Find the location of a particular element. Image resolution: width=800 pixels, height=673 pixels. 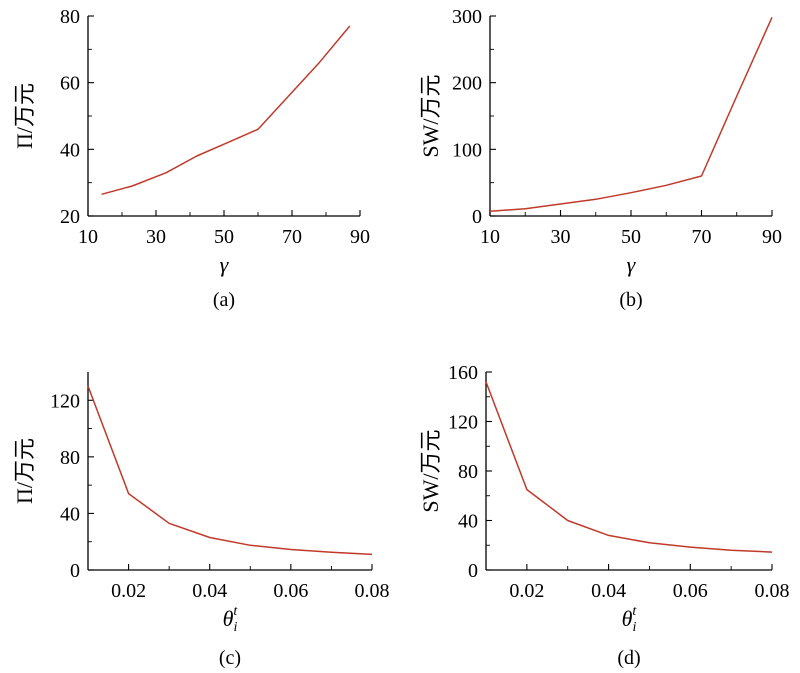

panel-label: (a) is located at coordinates (224, 300).